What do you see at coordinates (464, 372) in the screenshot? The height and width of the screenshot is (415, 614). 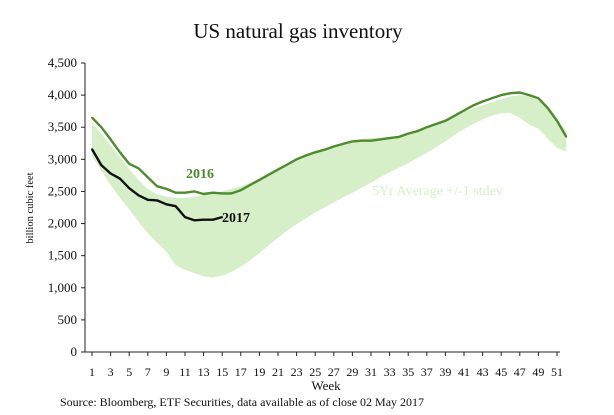 I see `x-tick-label: 41` at bounding box center [464, 372].